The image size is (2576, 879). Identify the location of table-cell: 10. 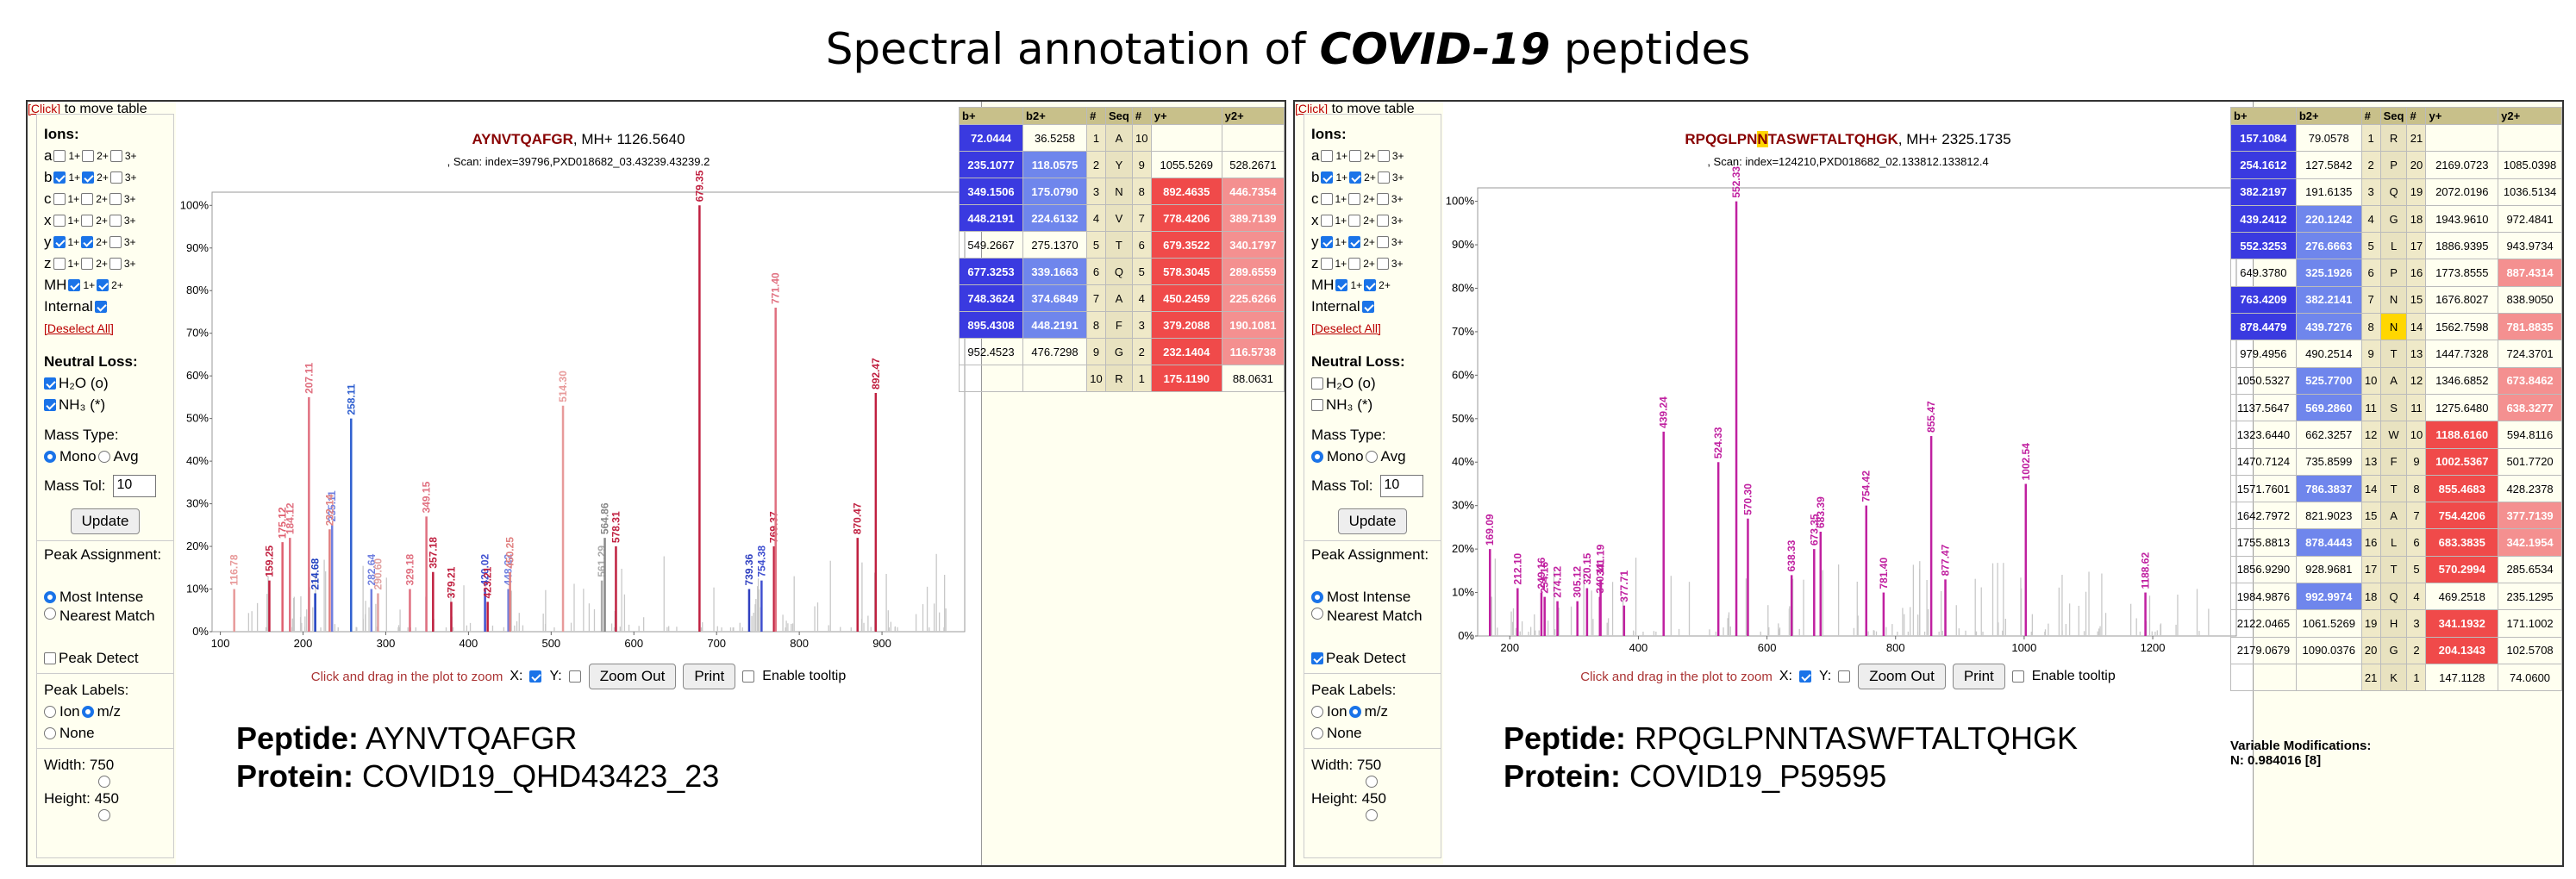
(1141, 138).